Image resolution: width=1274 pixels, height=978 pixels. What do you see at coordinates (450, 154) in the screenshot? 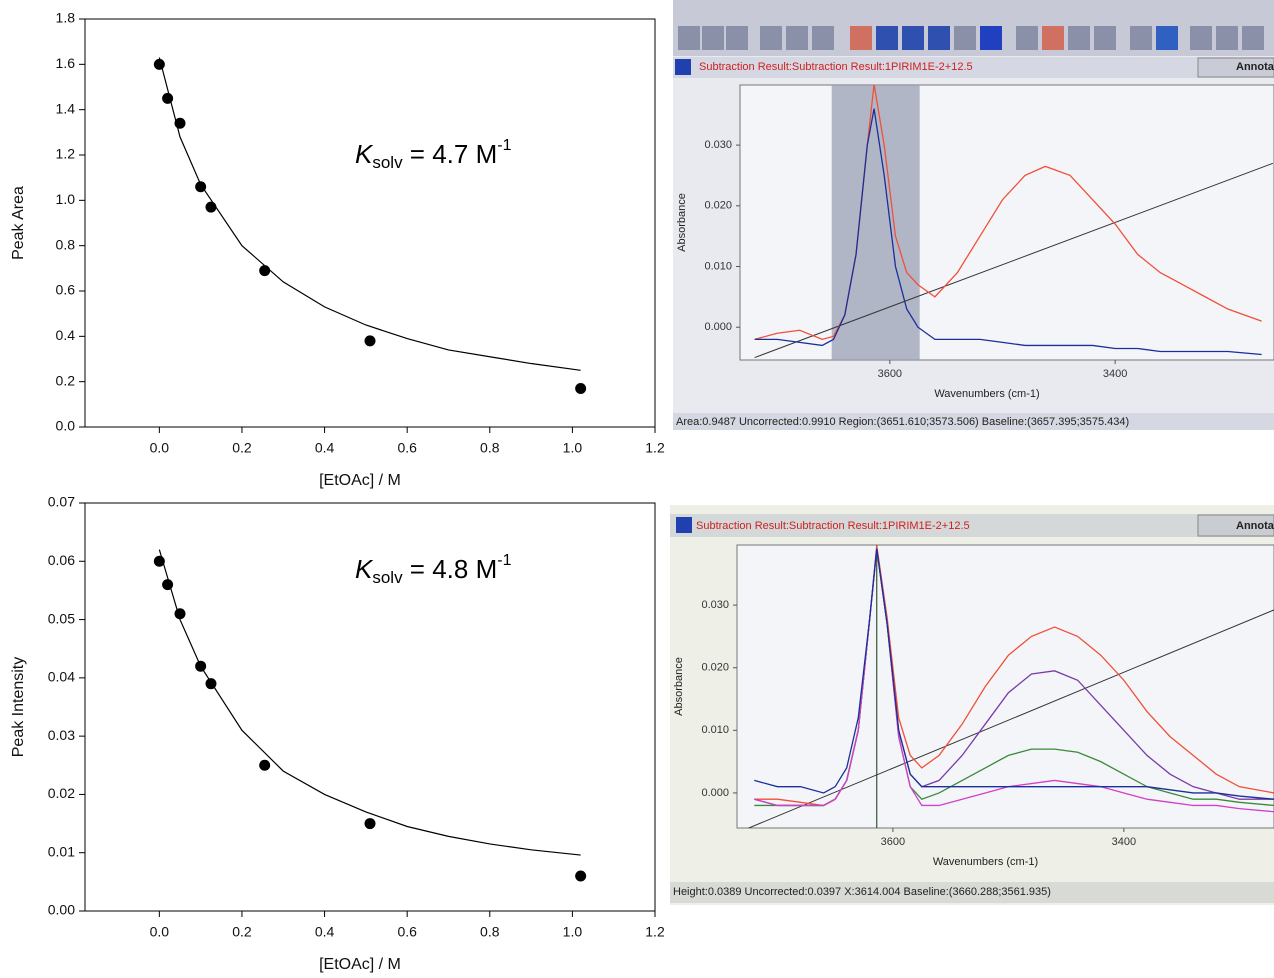
I see `annotation-text: = 4.7 M` at bounding box center [450, 154].